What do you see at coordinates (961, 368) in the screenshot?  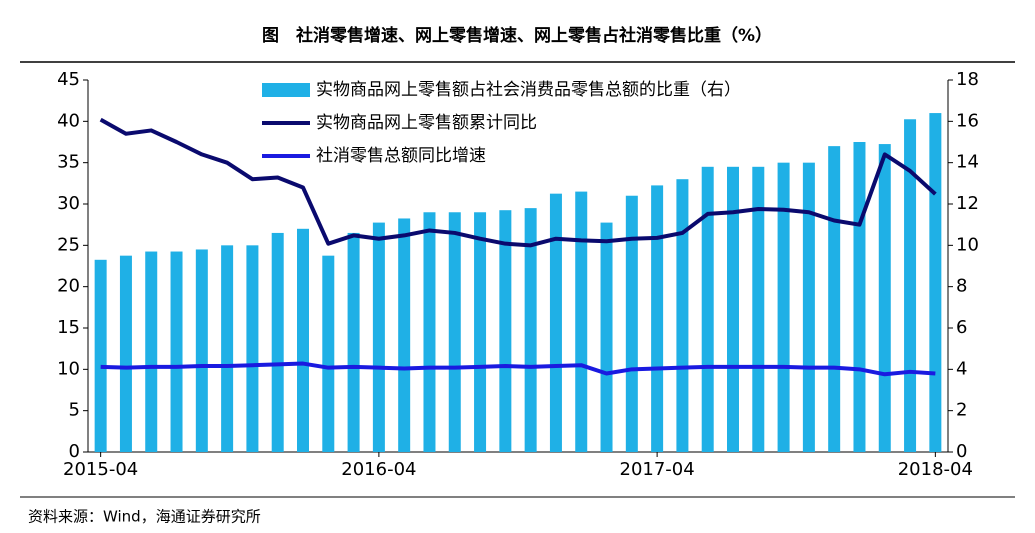 I see `y2-tick-label: 4` at bounding box center [961, 368].